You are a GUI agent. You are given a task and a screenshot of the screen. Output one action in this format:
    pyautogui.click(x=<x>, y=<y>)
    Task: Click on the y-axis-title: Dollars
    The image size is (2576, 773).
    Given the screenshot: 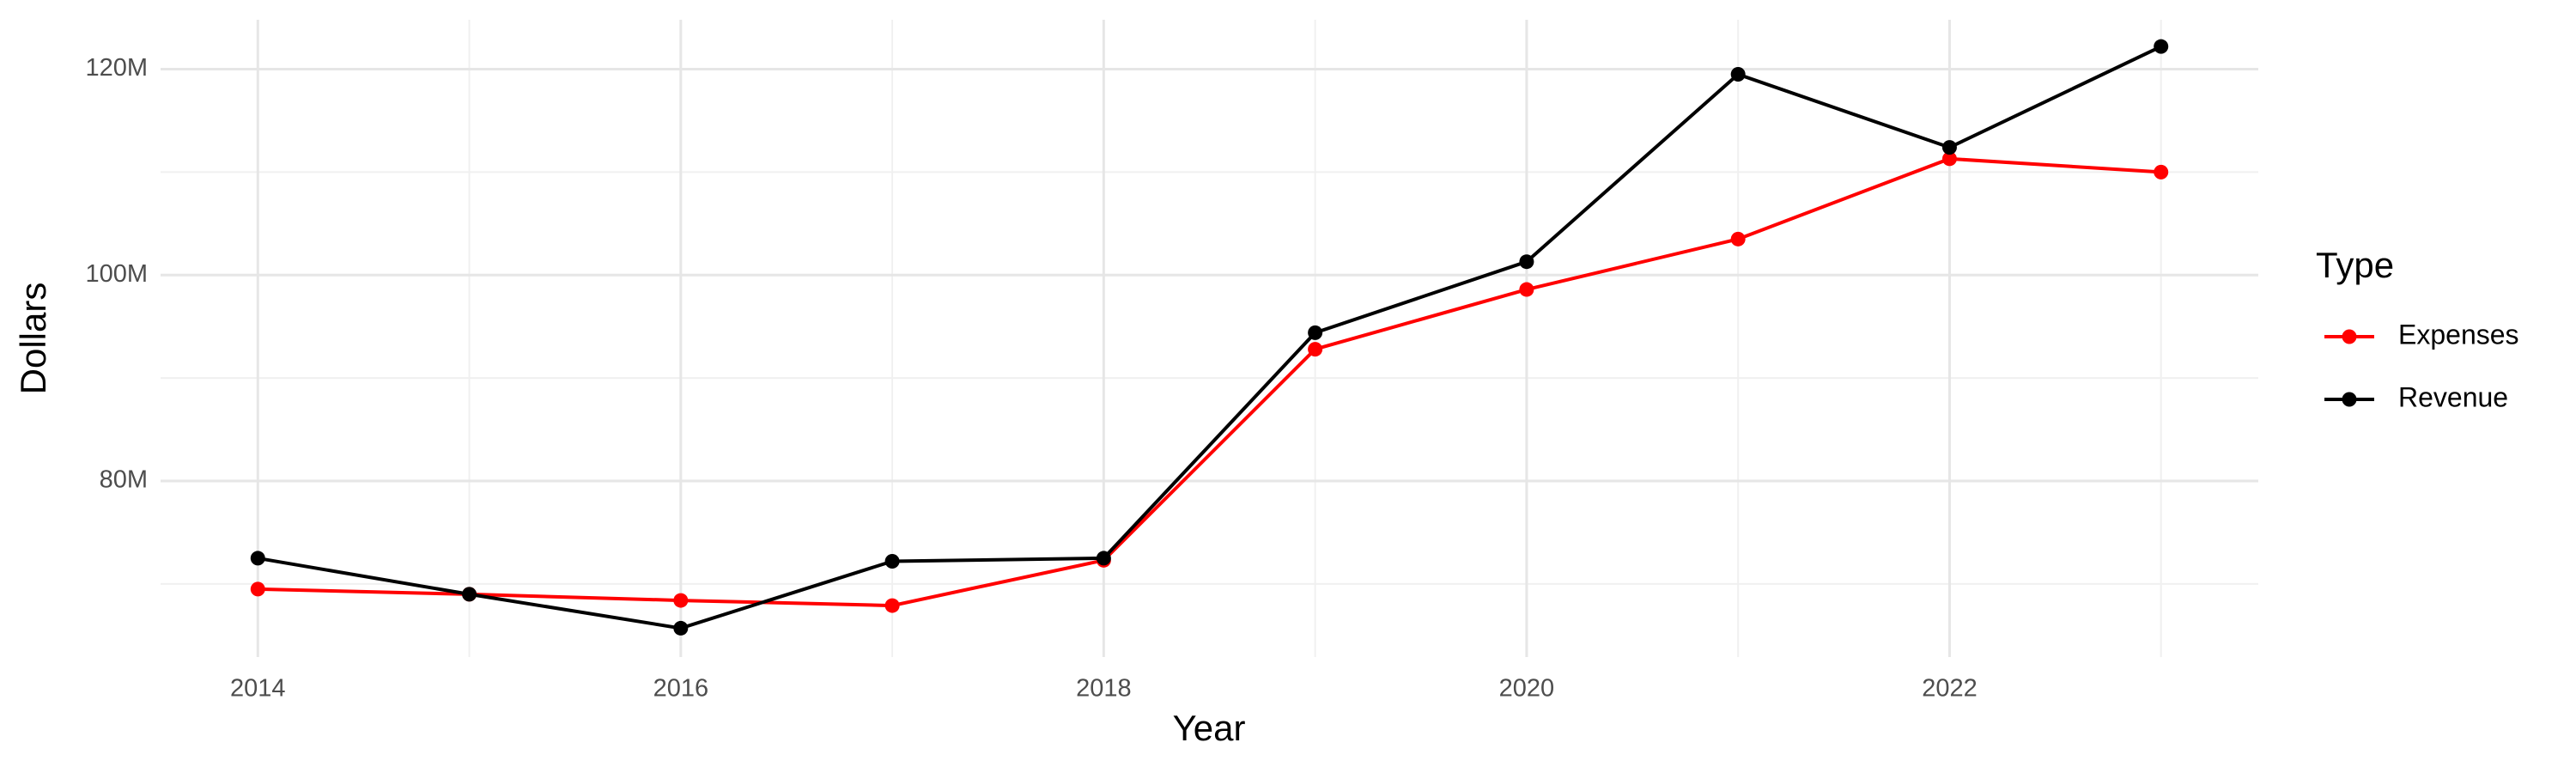 What is the action you would take?
    pyautogui.click(x=33, y=339)
    